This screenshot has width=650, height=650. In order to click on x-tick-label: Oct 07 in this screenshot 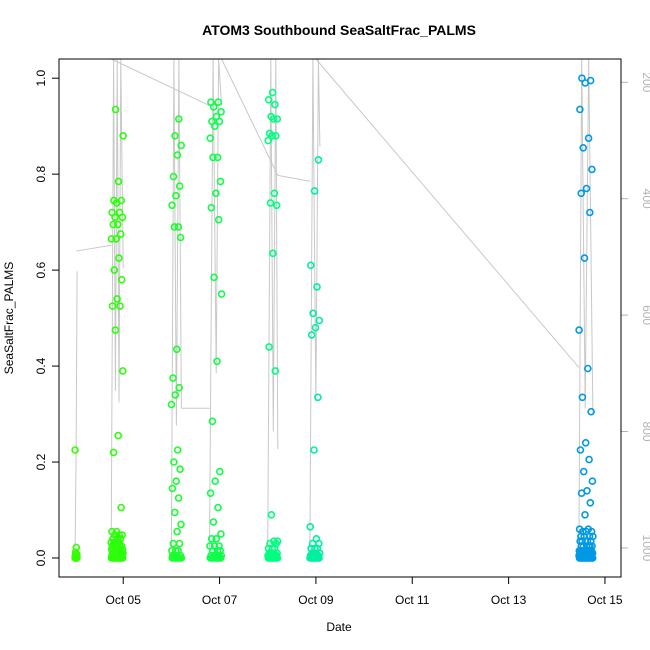, I will do `click(220, 600)`.